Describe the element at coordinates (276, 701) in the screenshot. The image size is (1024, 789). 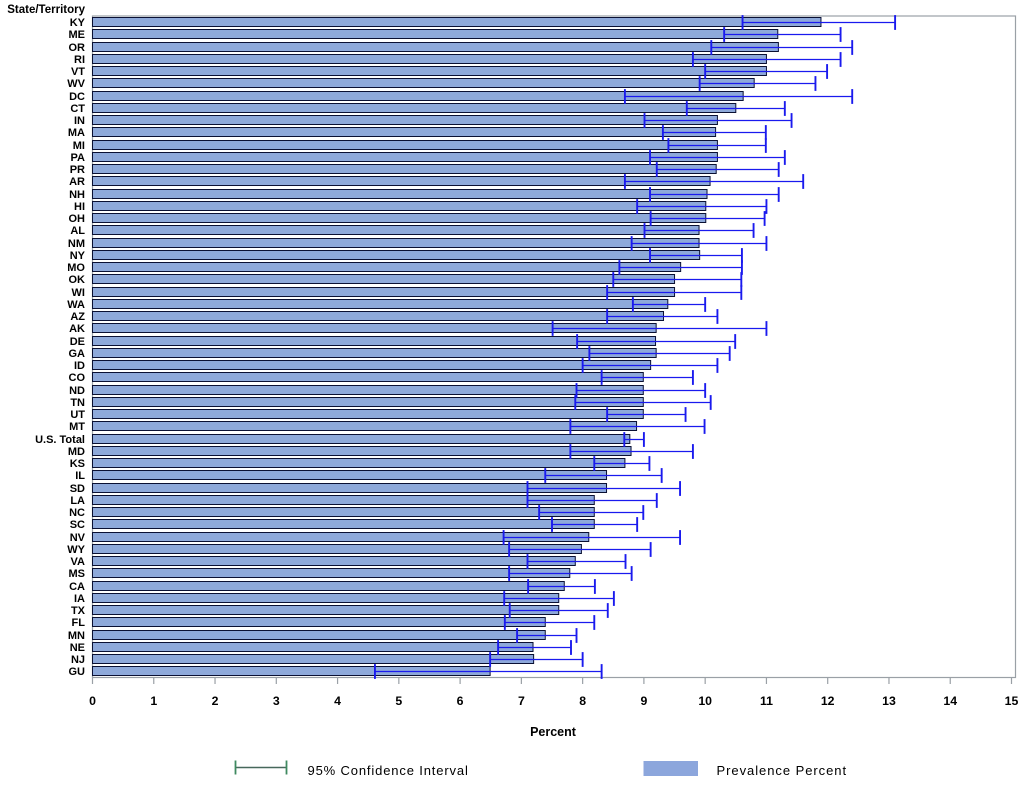
I see `svg-text: 3` at that location.